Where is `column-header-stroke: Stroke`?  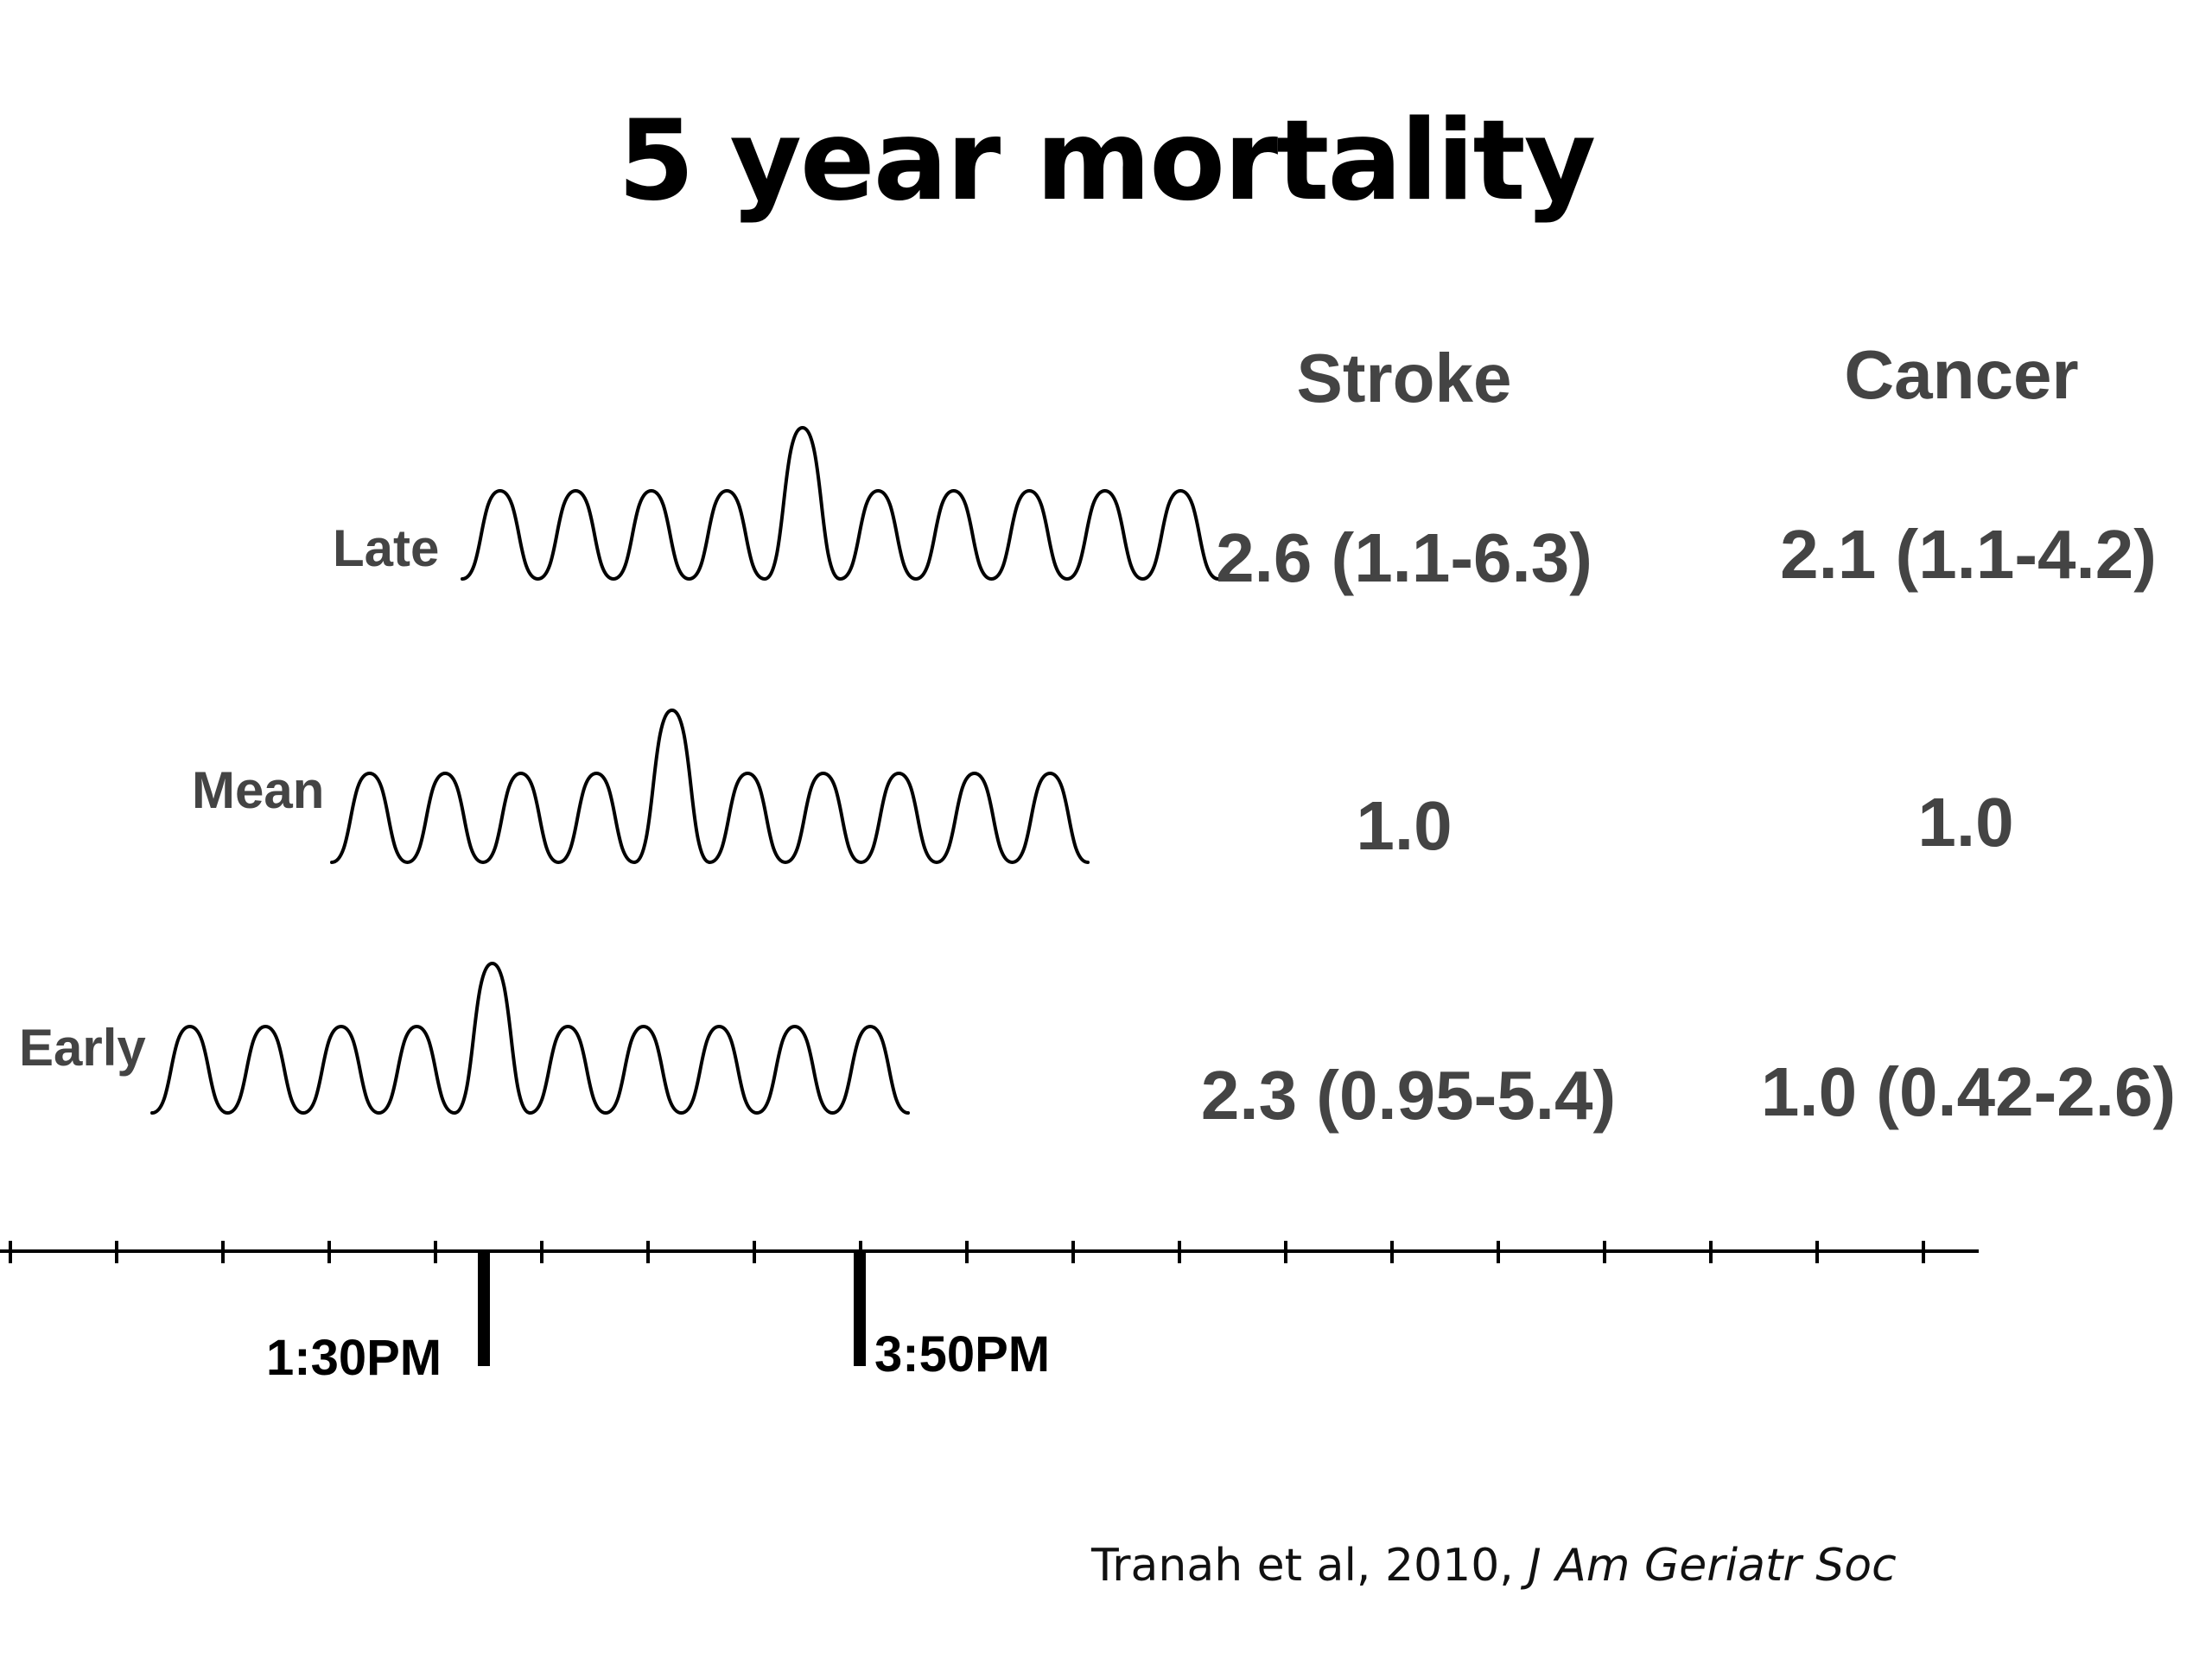
column-header-stroke: Stroke is located at coordinates (1404, 378).